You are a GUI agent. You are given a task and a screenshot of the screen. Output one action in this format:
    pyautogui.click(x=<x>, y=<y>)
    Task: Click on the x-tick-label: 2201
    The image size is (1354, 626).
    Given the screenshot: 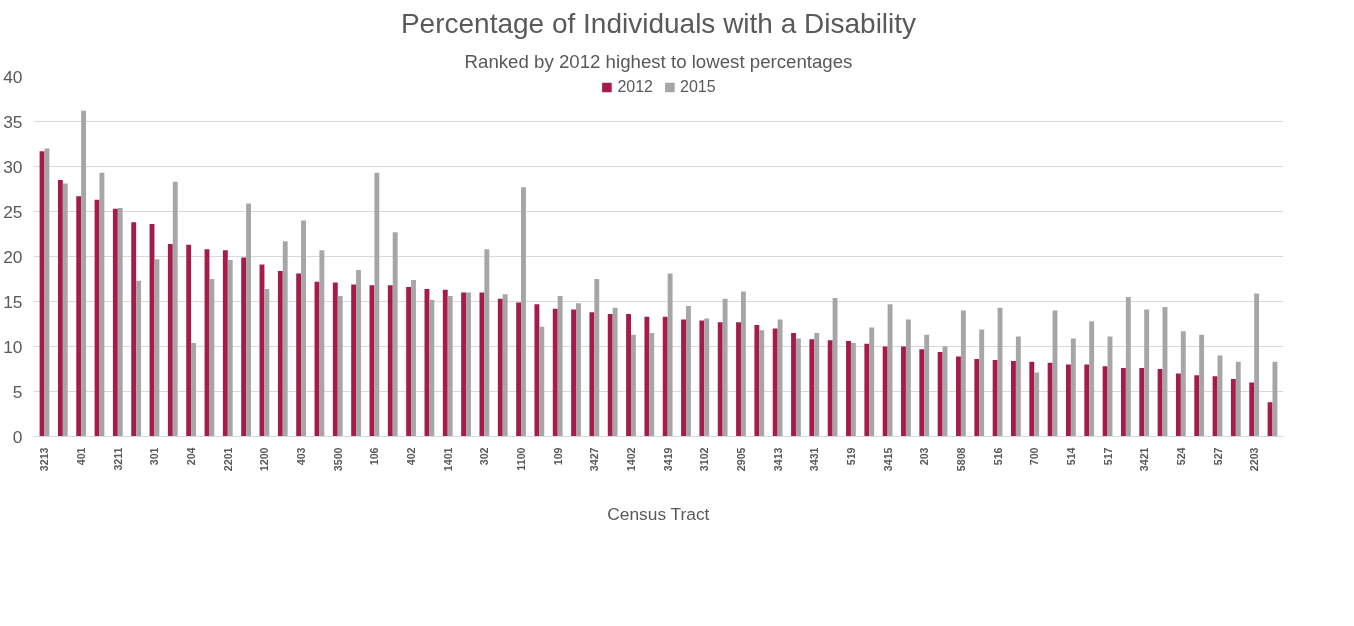 What is the action you would take?
    pyautogui.click(x=227, y=459)
    